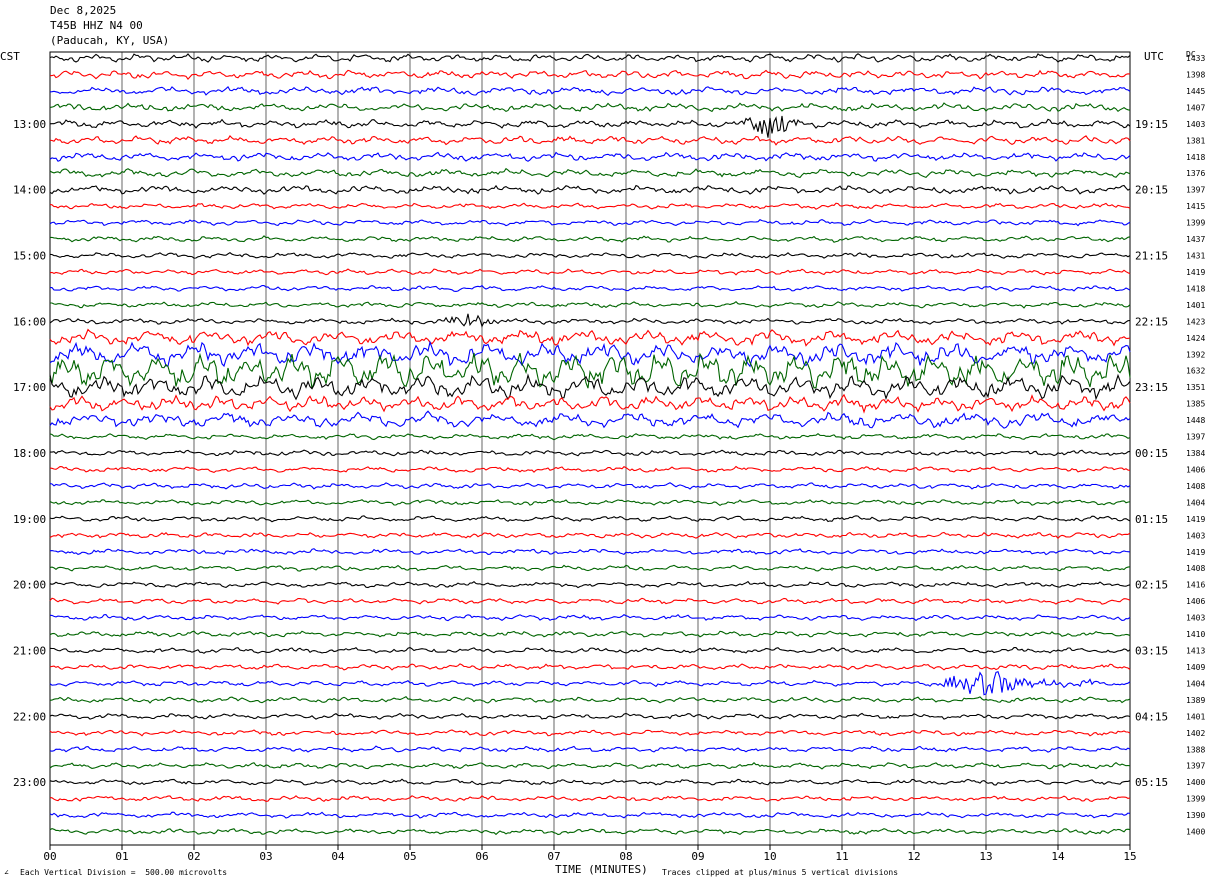 Image resolution: width=1210 pixels, height=886 pixels. I want to click on left-hour-label: 23:00, so click(29, 782).